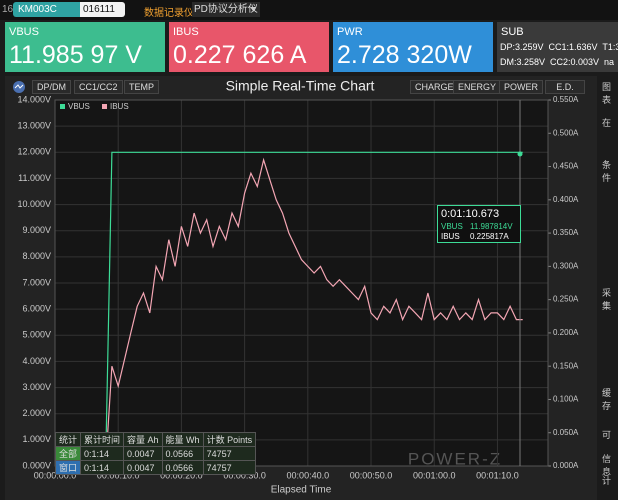 This screenshot has width=618, height=500. I want to click on y-tick-label: 13.000V, so click(34, 126).